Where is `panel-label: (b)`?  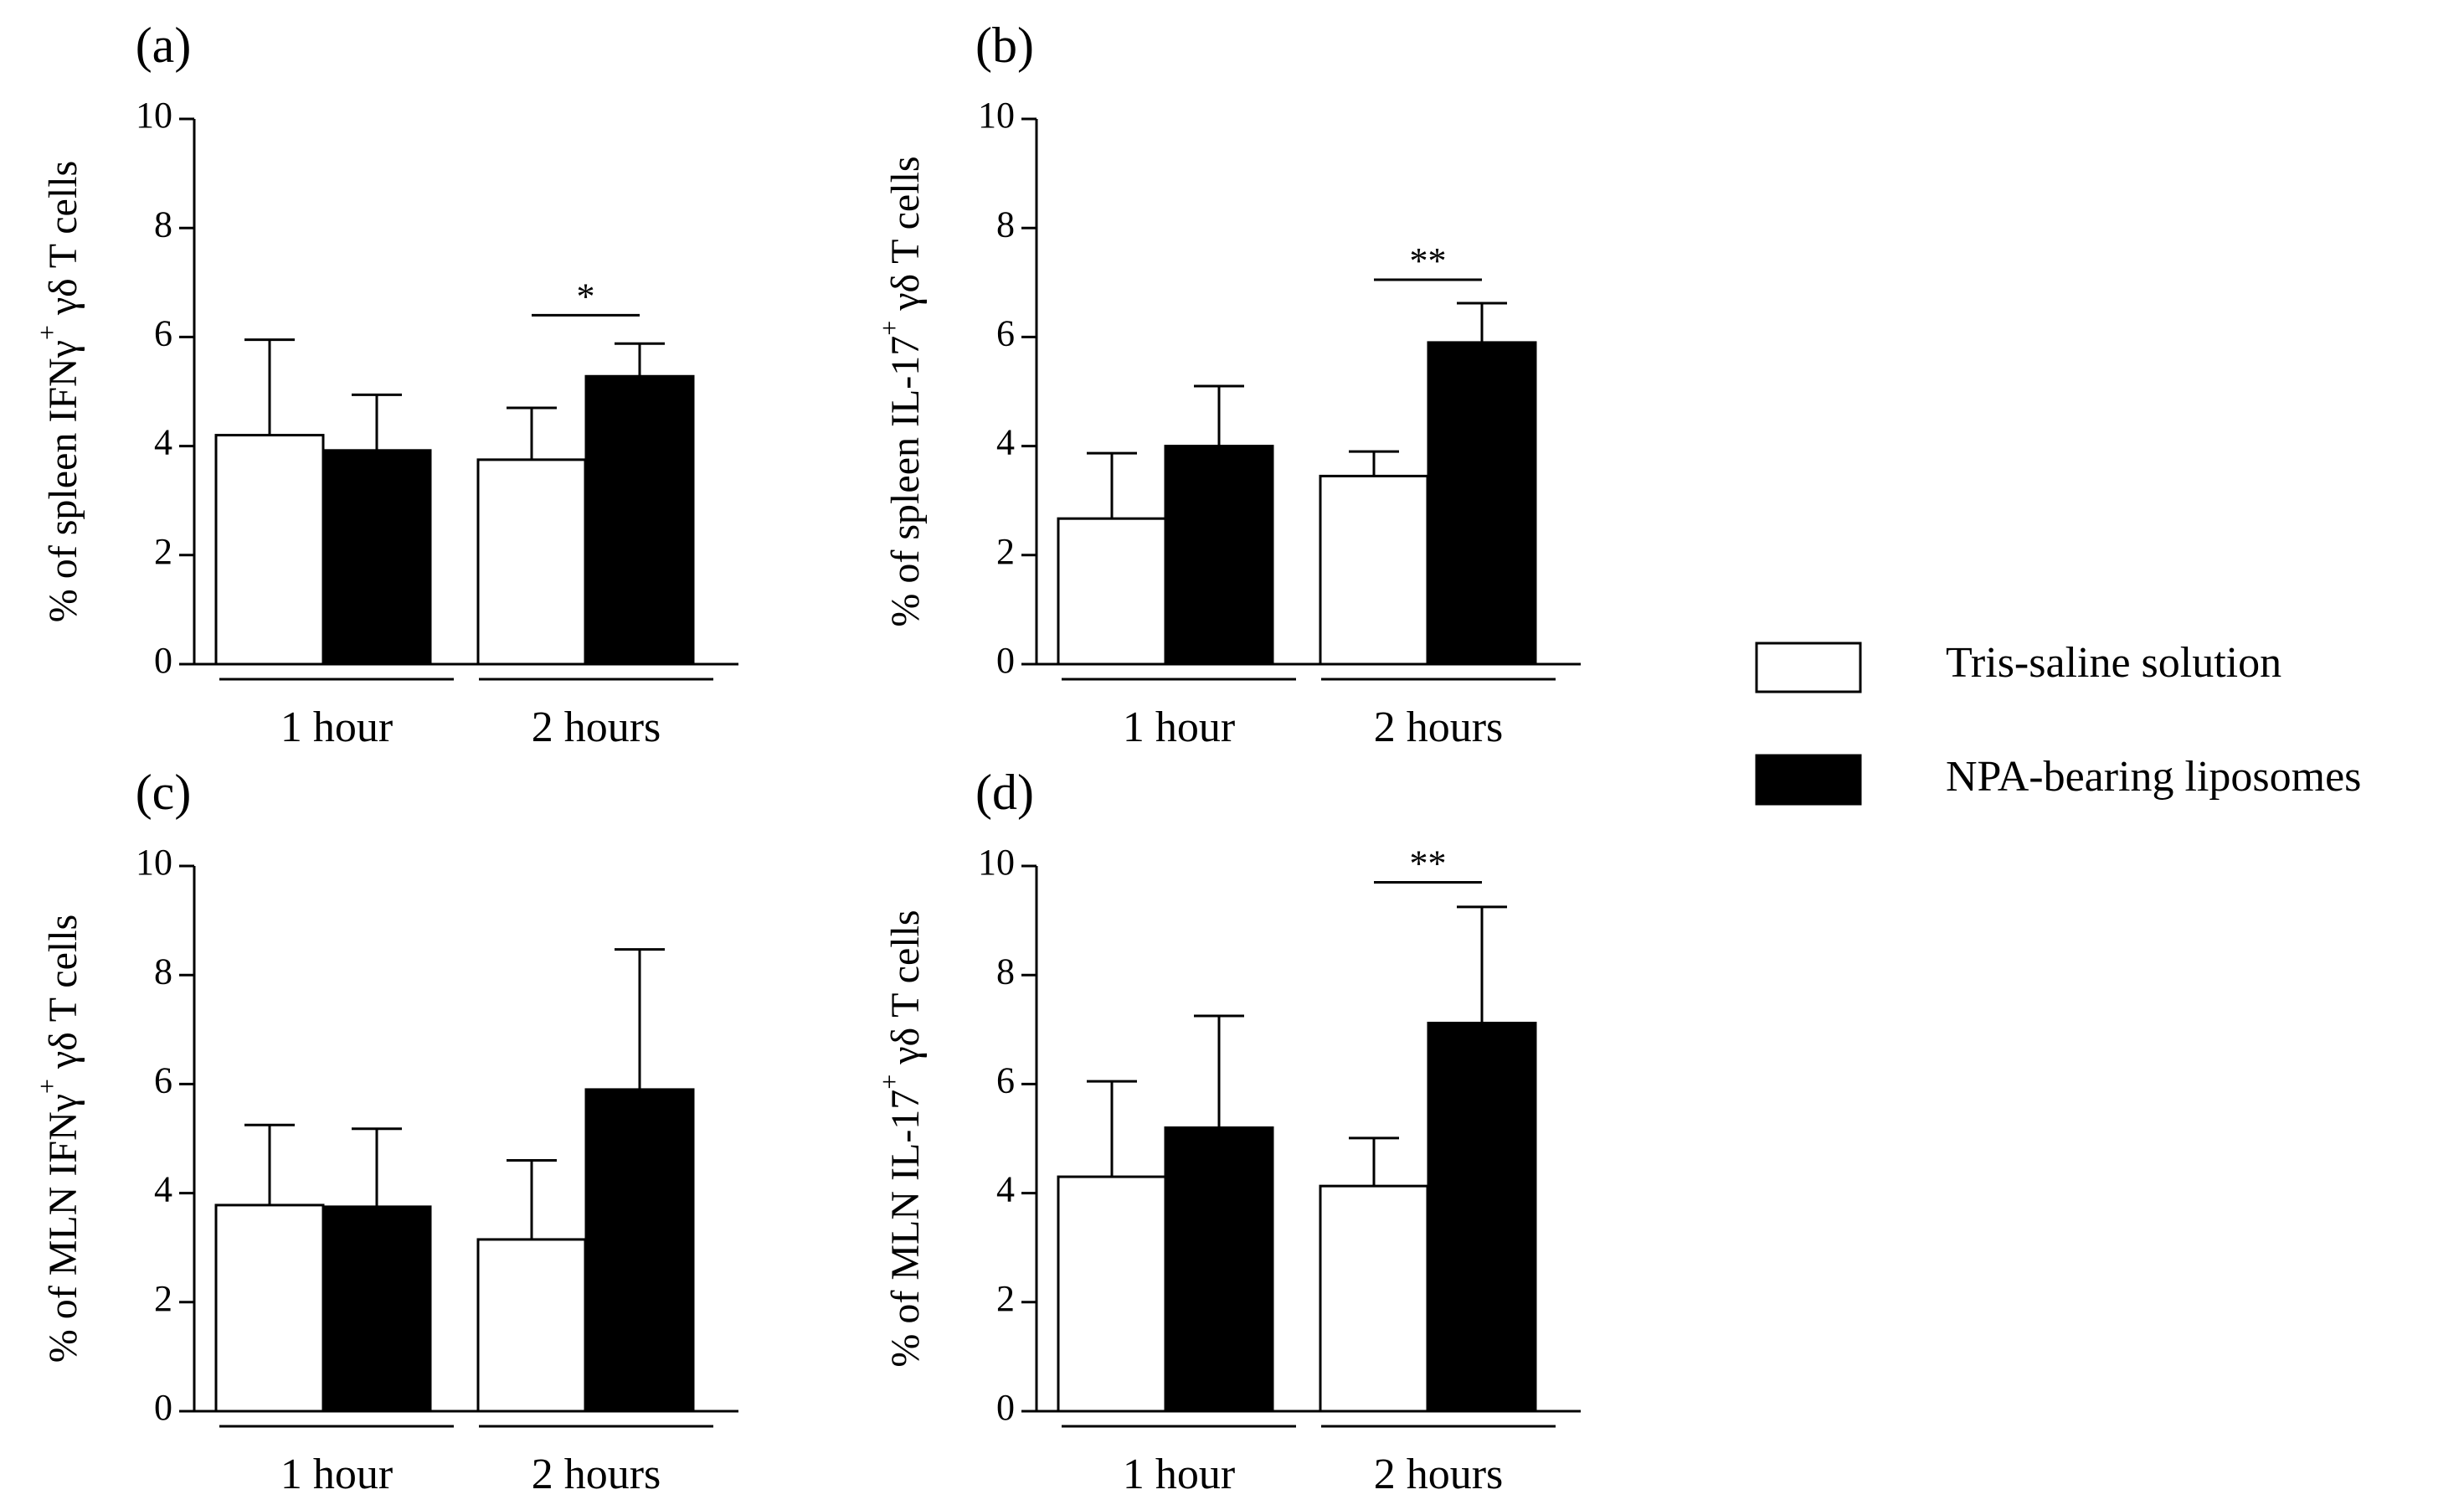 panel-label: (b) is located at coordinates (1004, 45).